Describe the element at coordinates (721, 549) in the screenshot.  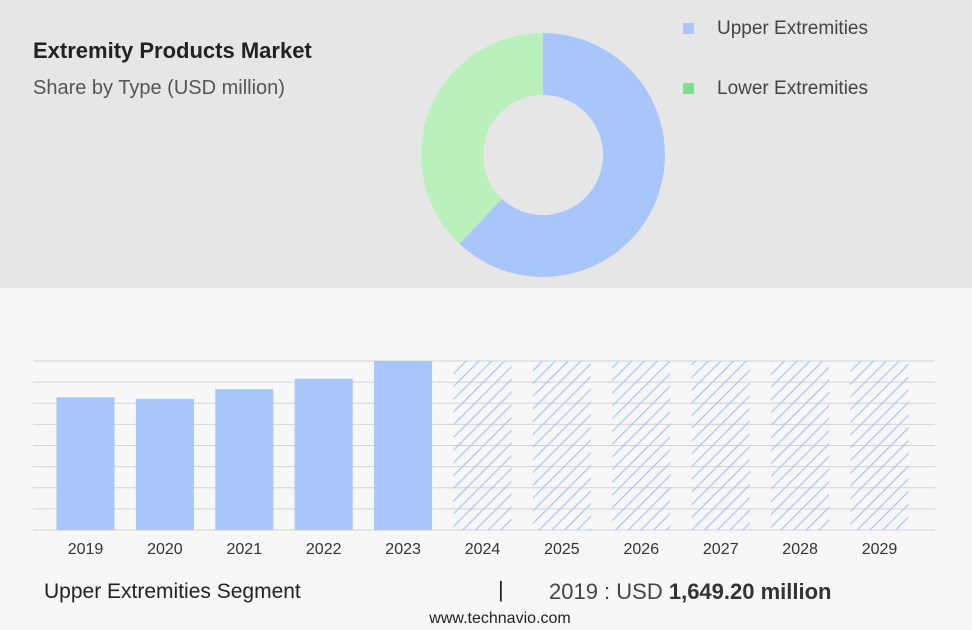
I see `x-tick-label-2027: 2027` at that location.